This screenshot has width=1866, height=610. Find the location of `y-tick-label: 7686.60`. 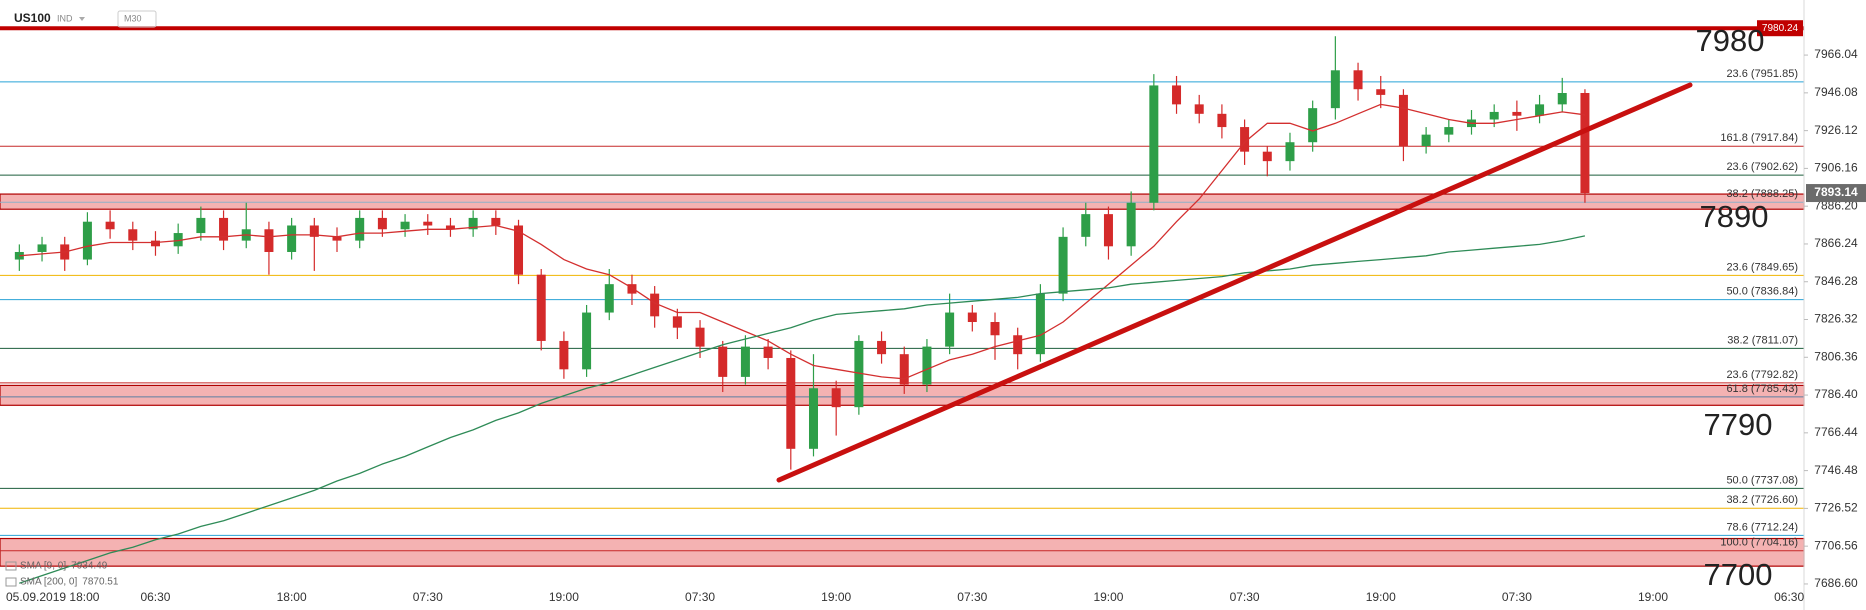

y-tick-label: 7686.60 is located at coordinates (1836, 583).